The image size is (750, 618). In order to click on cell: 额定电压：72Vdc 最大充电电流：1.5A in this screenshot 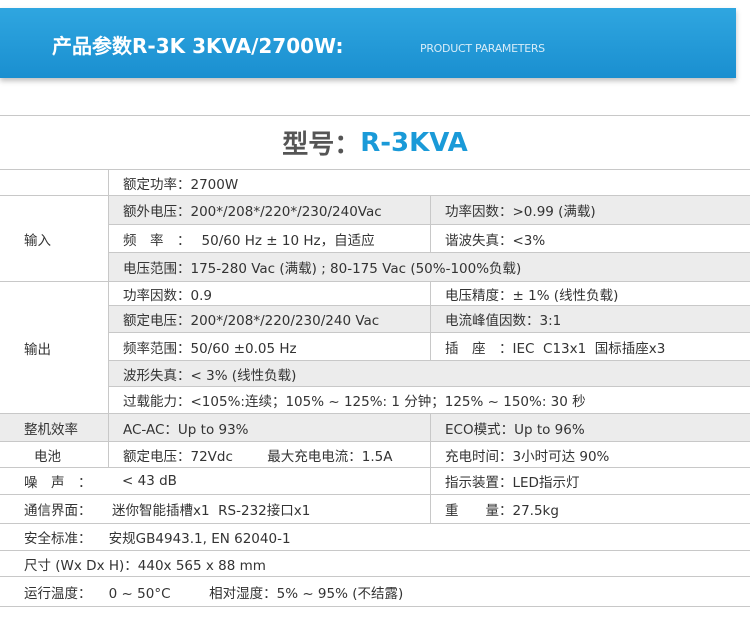, I will do `click(269, 455)`.